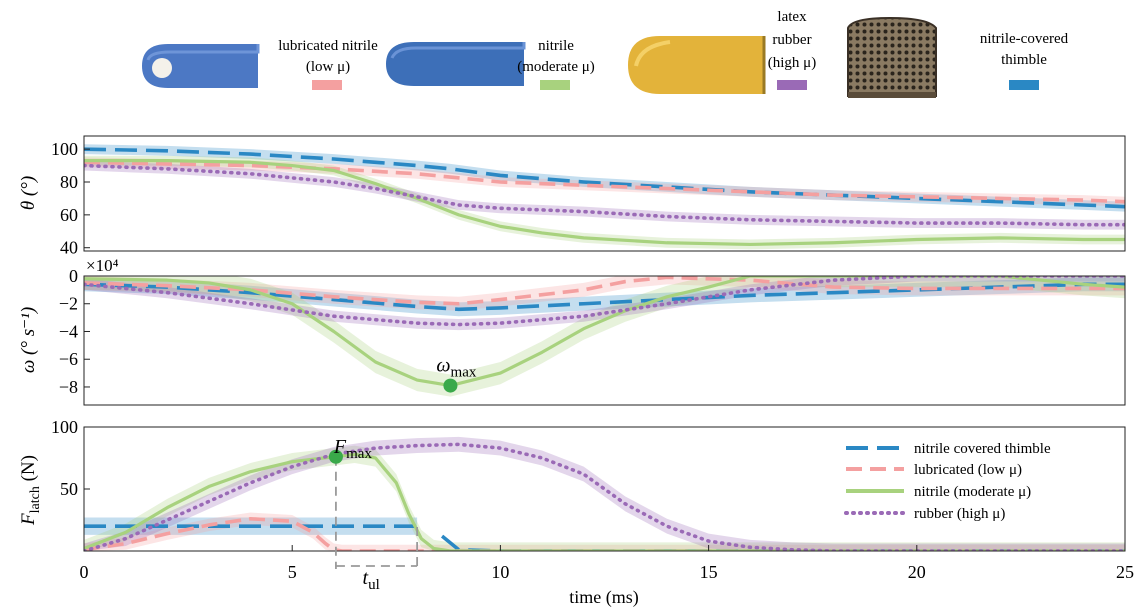 Image resolution: width=1136 pixels, height=607 pixels. I want to click on y-tick-label: 50, so click(69, 489).